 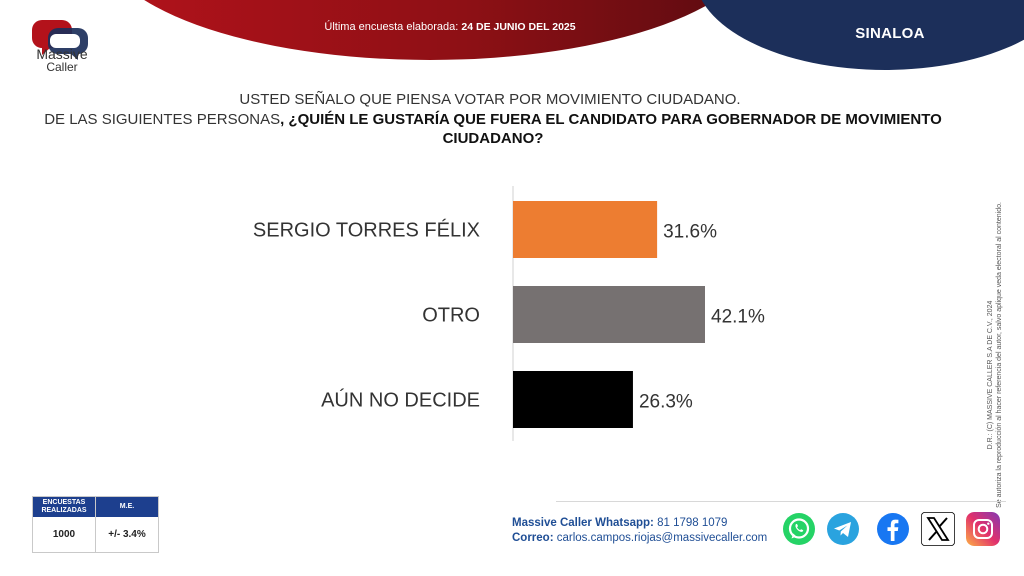 What do you see at coordinates (60, 40) in the screenshot?
I see `massive-caller-logo-icon` at bounding box center [60, 40].